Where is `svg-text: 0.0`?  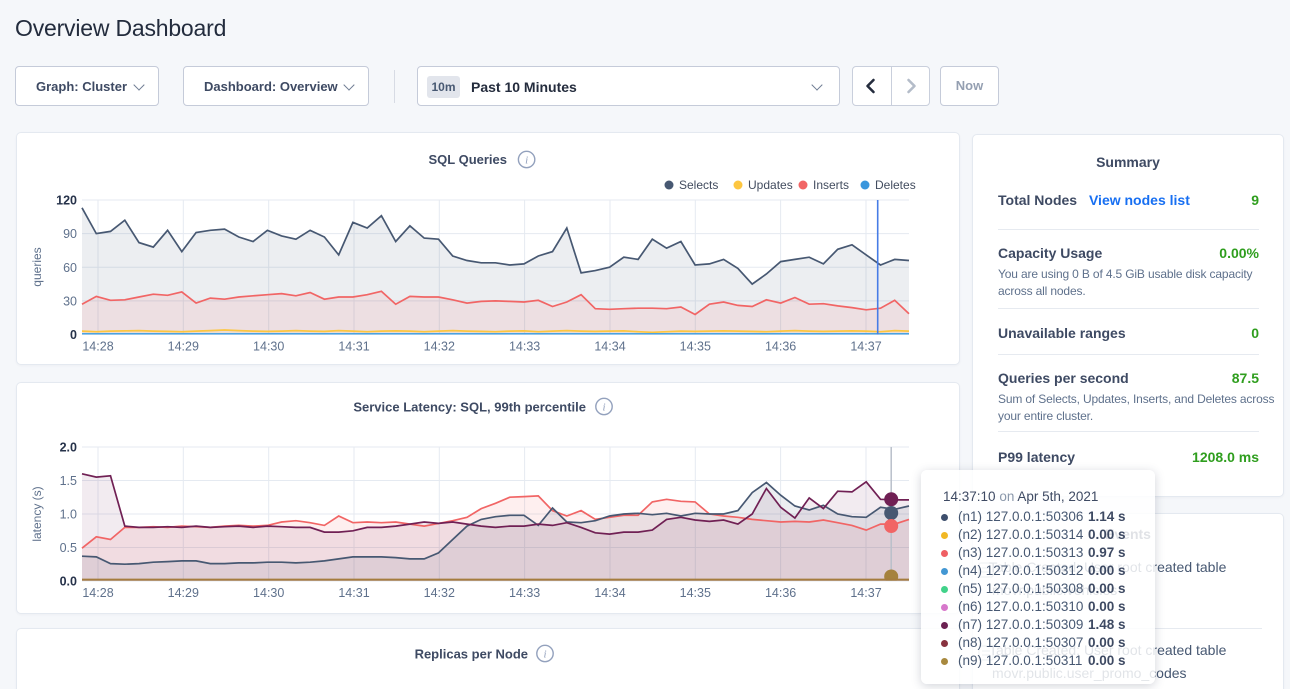
svg-text: 0.0 is located at coordinates (68, 582).